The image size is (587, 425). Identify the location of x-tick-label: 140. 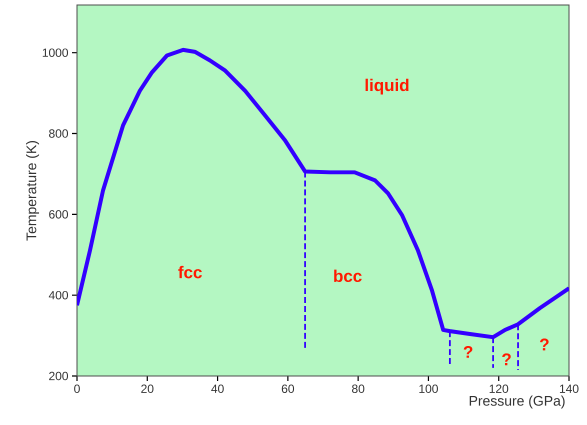
(569, 388).